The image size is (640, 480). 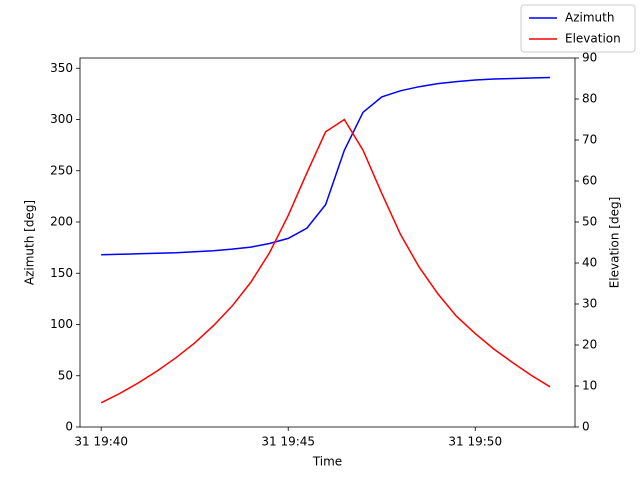 What do you see at coordinates (69, 427) in the screenshot?
I see `y-tick-label: 0` at bounding box center [69, 427].